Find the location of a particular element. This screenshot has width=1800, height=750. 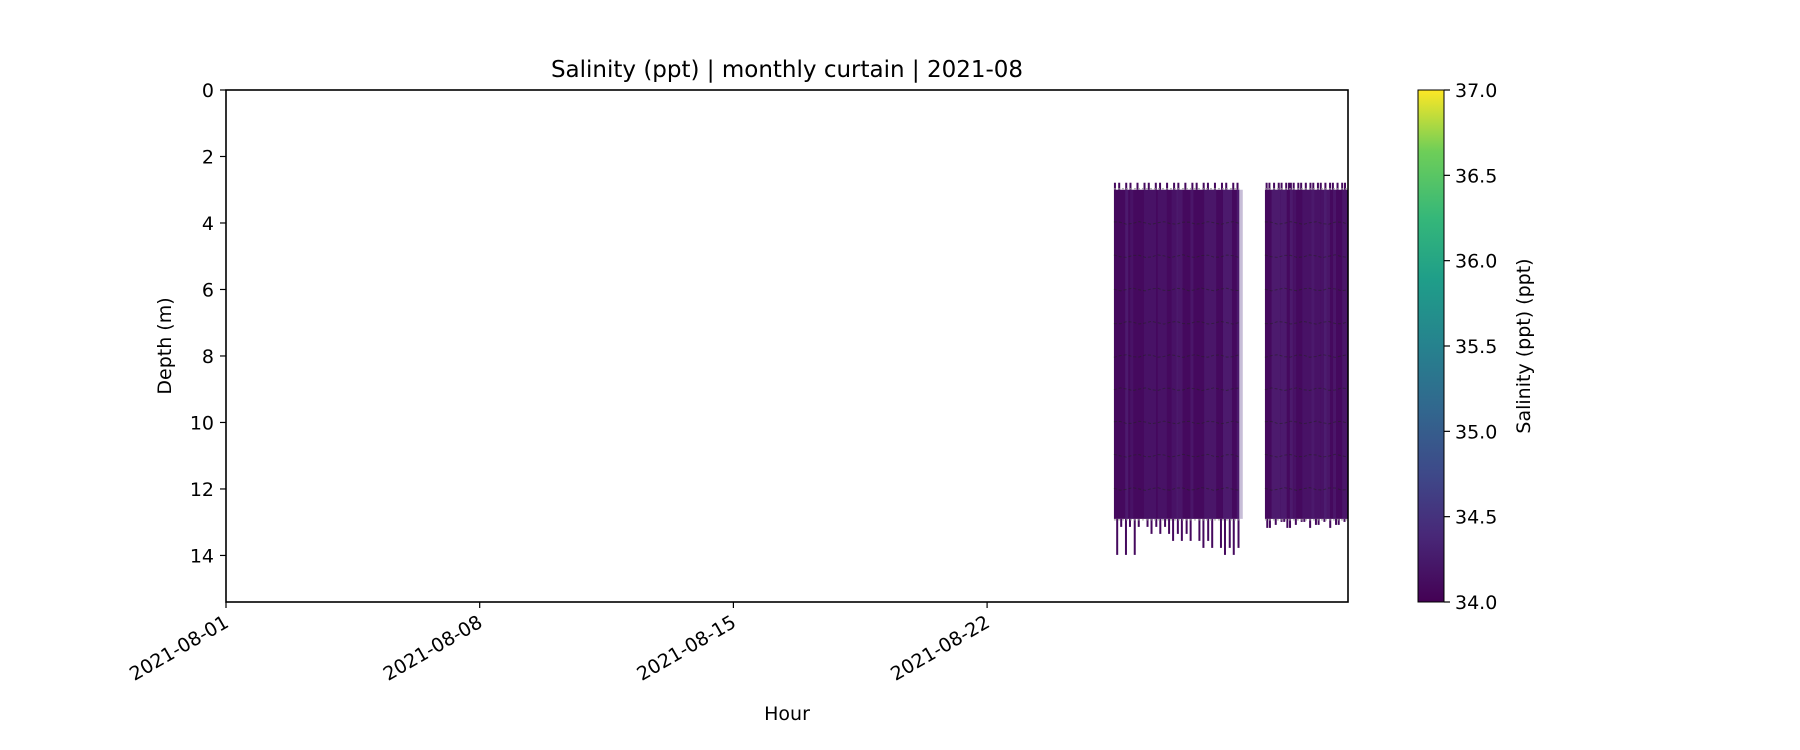

x-tick-label: 2021-08-15 is located at coordinates (686, 648).